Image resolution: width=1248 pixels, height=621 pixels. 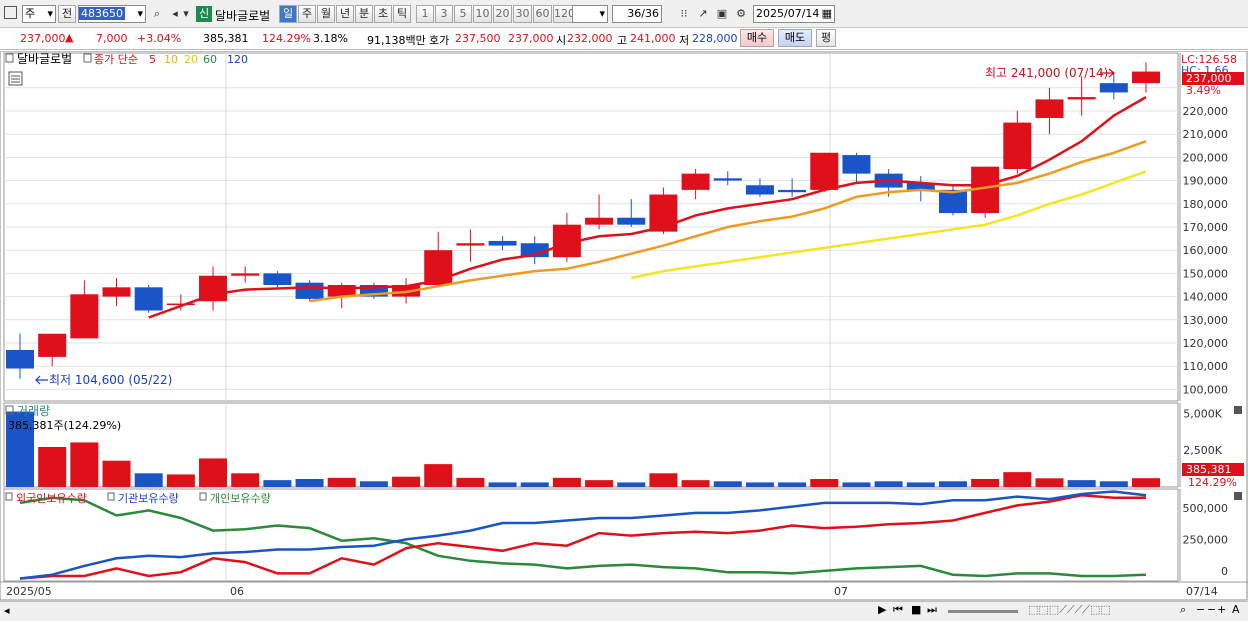 I want to click on interval-tab-5: 초, so click(x=383, y=14).